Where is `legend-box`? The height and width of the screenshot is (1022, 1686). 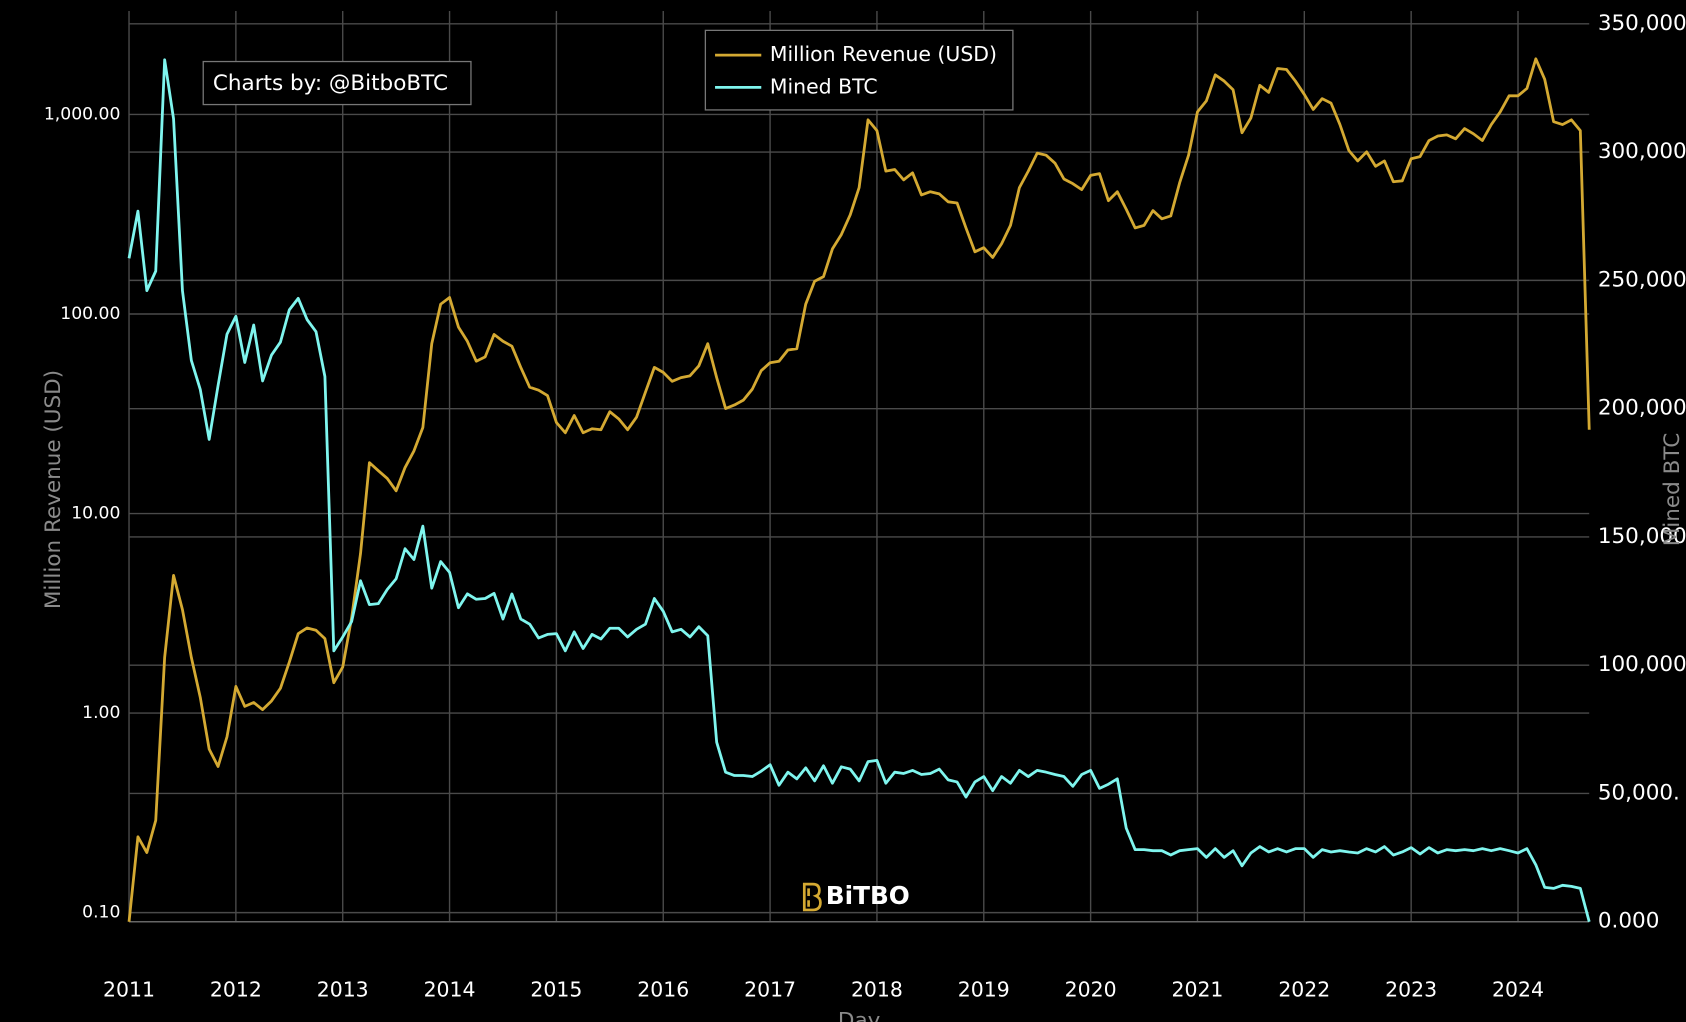 legend-box is located at coordinates (859, 70).